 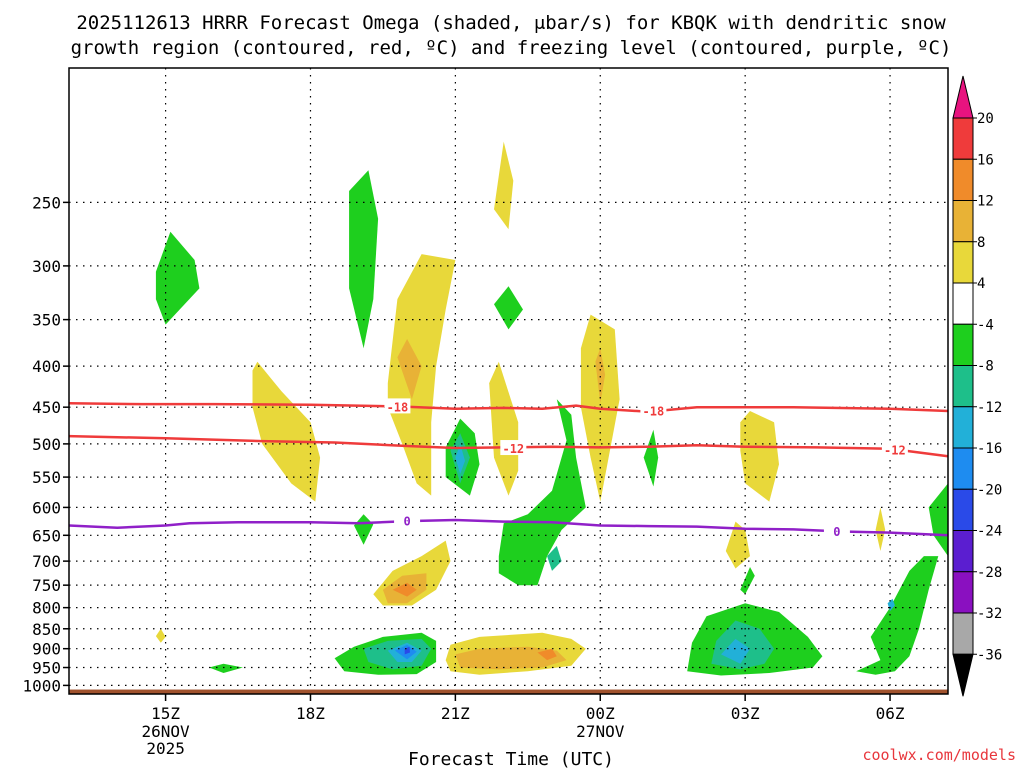 I want to click on x-tick-date: 27NOV, so click(x=600, y=731).